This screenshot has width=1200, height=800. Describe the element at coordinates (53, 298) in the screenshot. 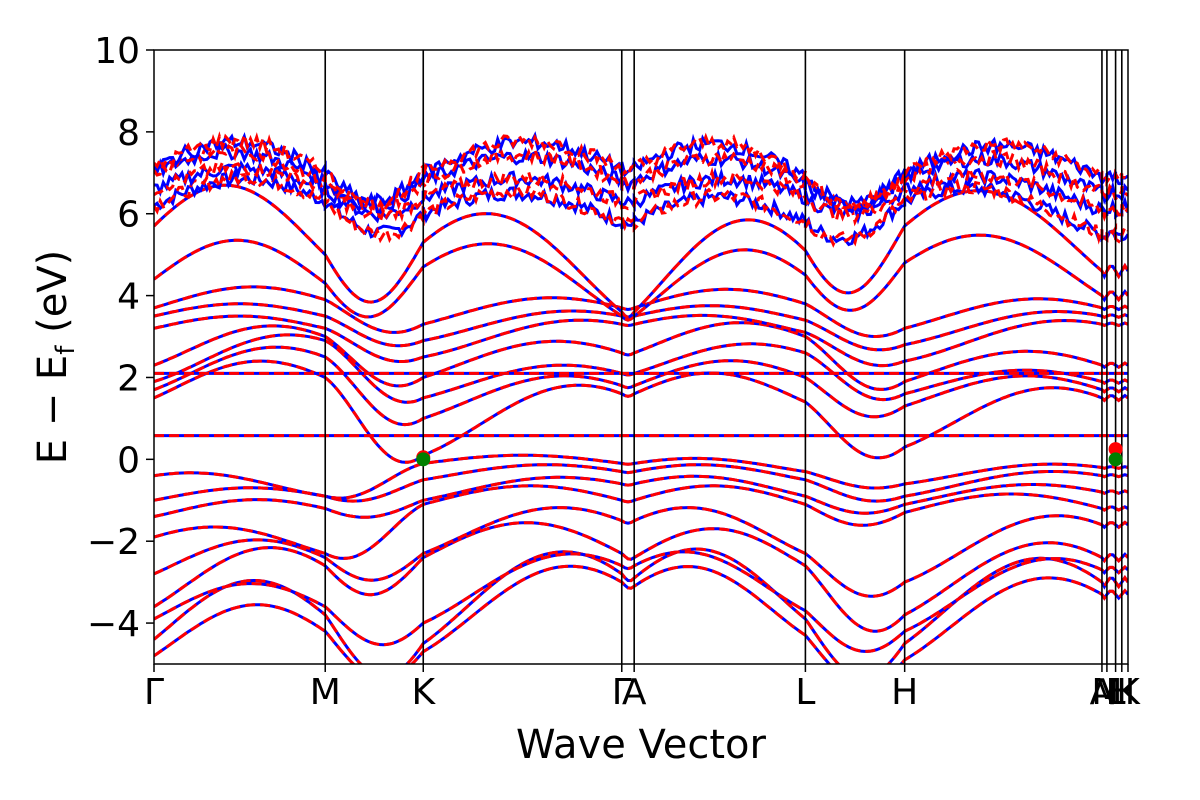

I see `y-axis-title-unit: (eV)` at that location.